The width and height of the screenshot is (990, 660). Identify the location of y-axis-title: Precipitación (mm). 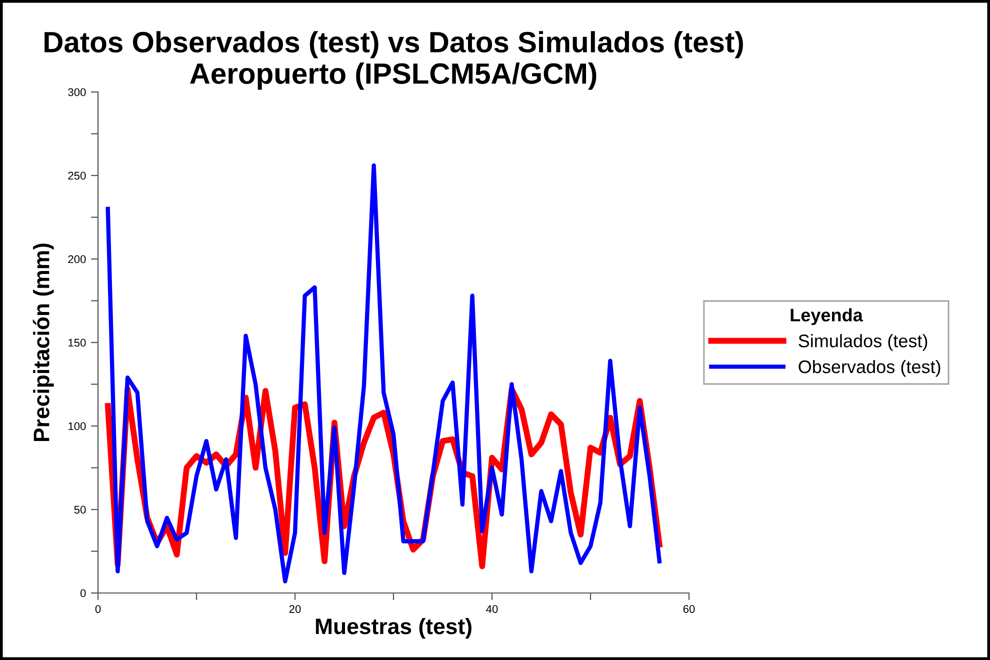
(43, 343).